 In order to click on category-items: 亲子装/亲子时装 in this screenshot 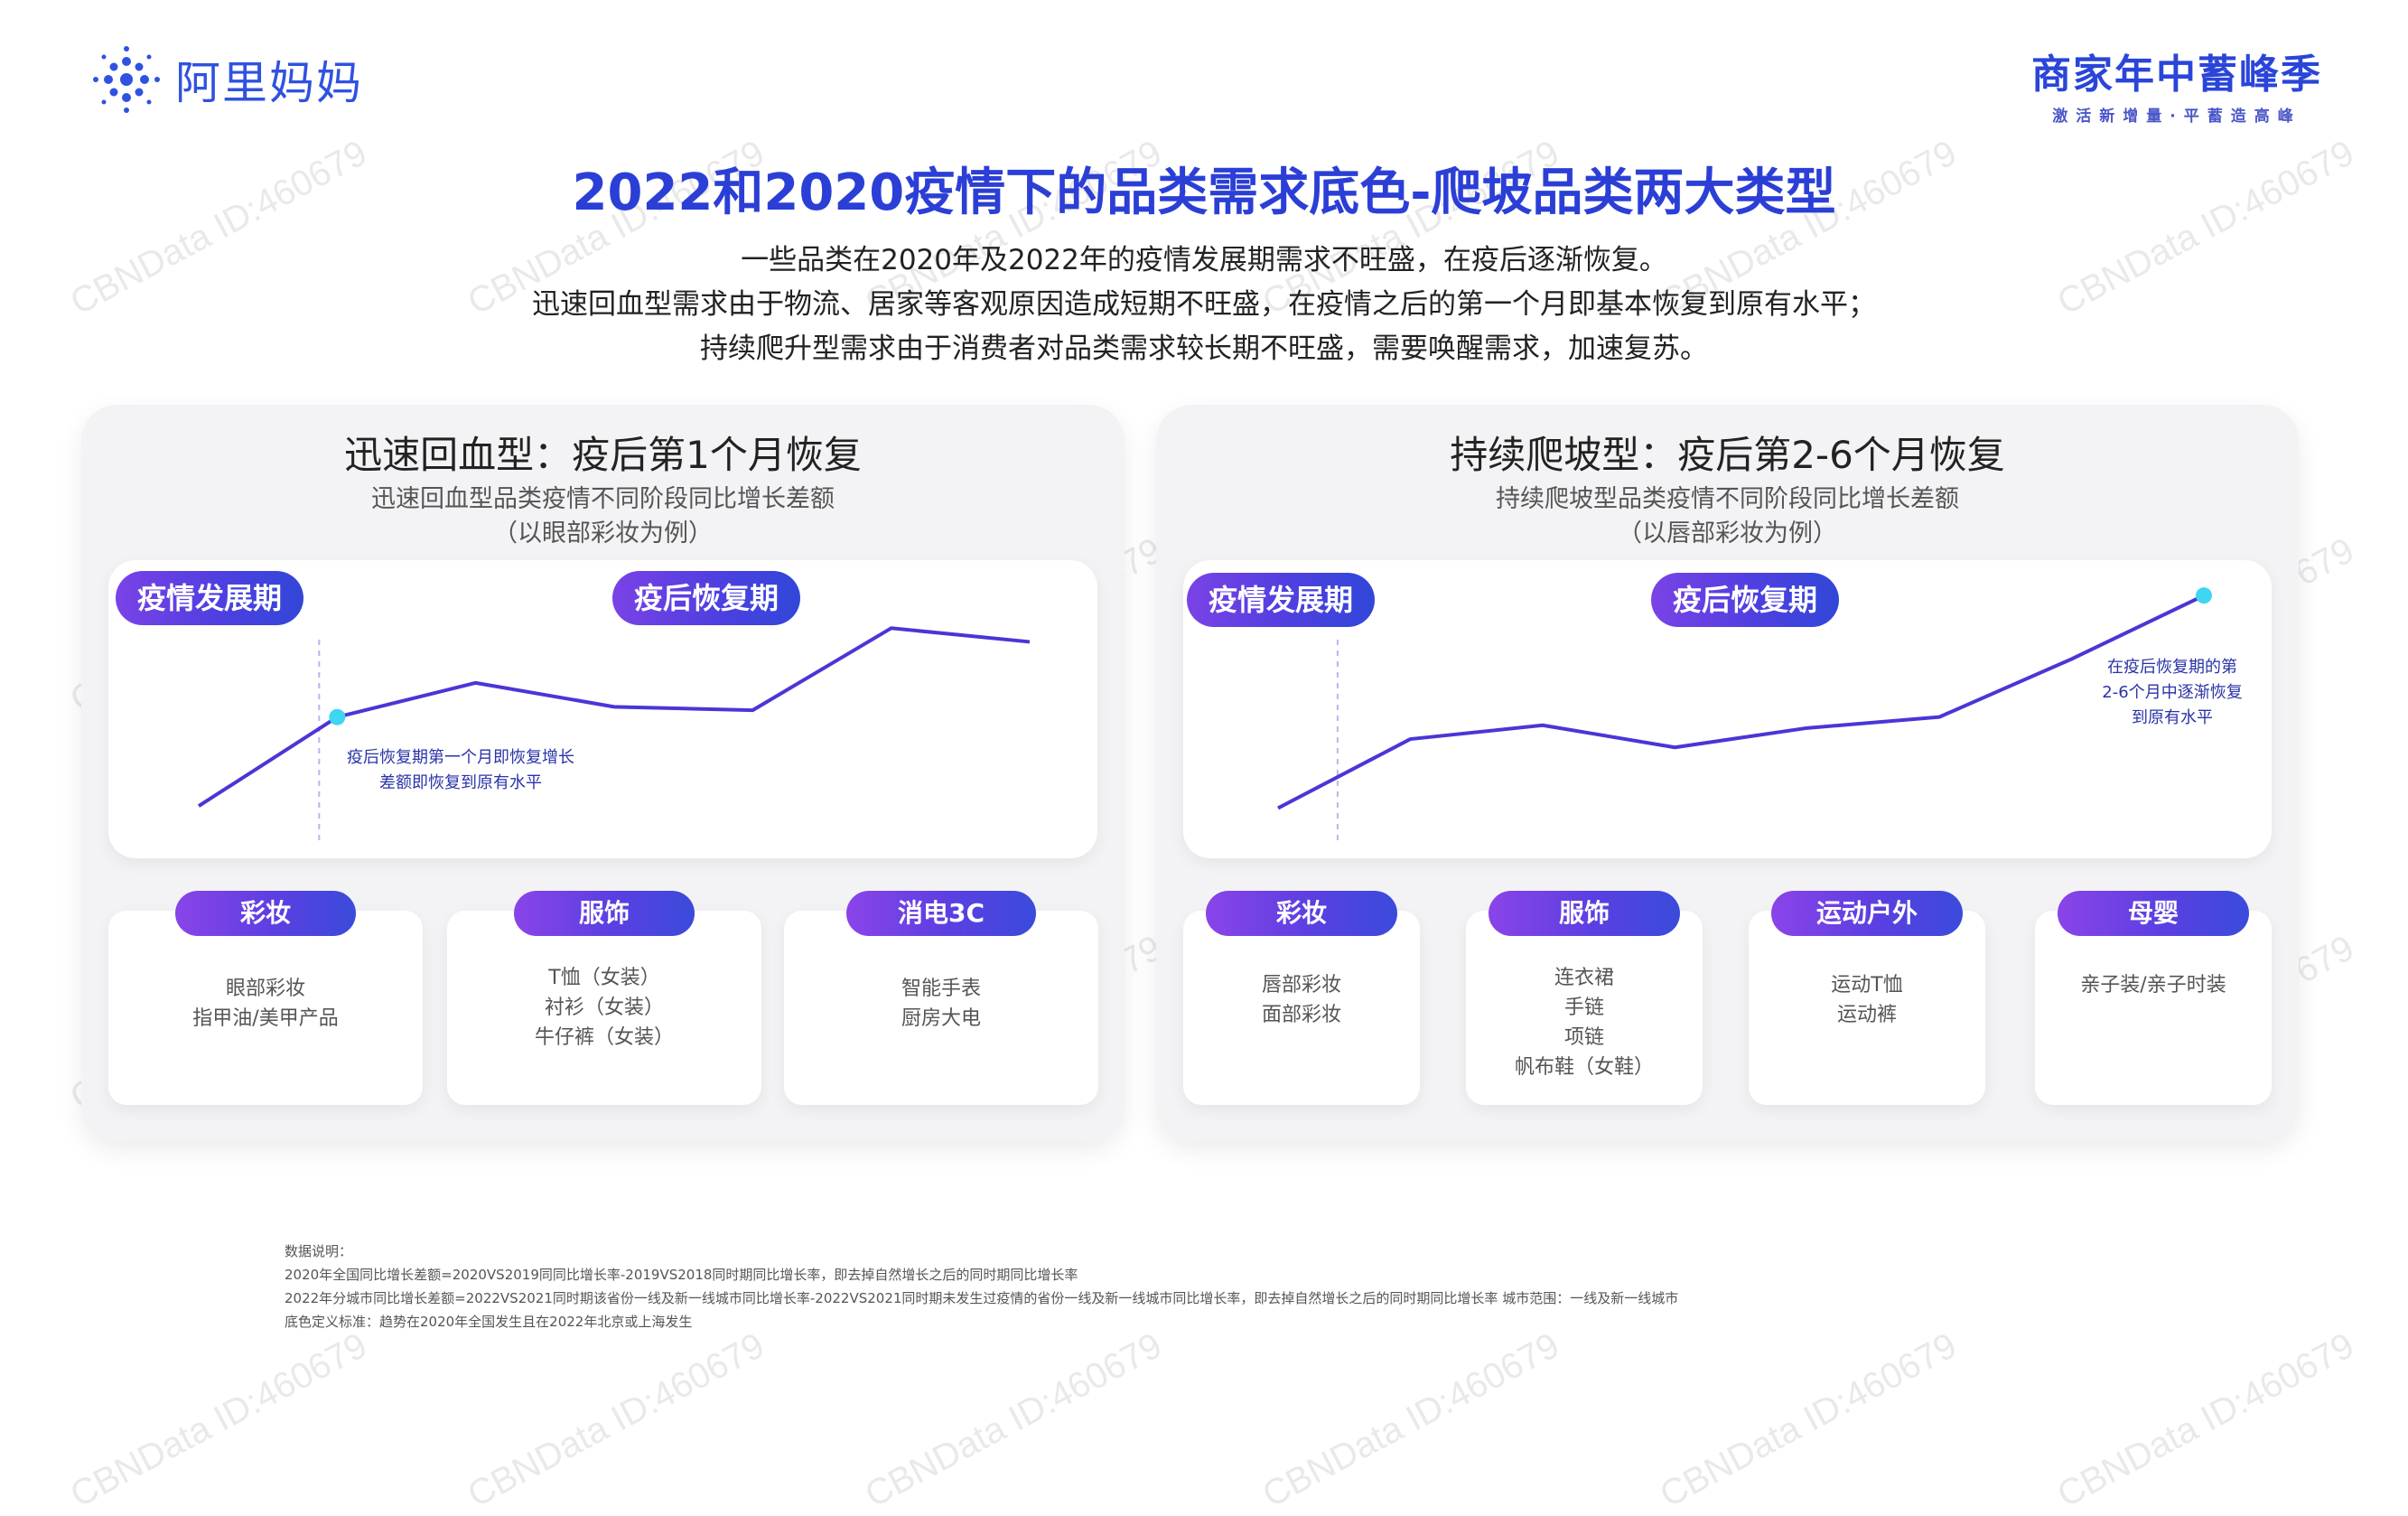, I will do `click(2153, 985)`.